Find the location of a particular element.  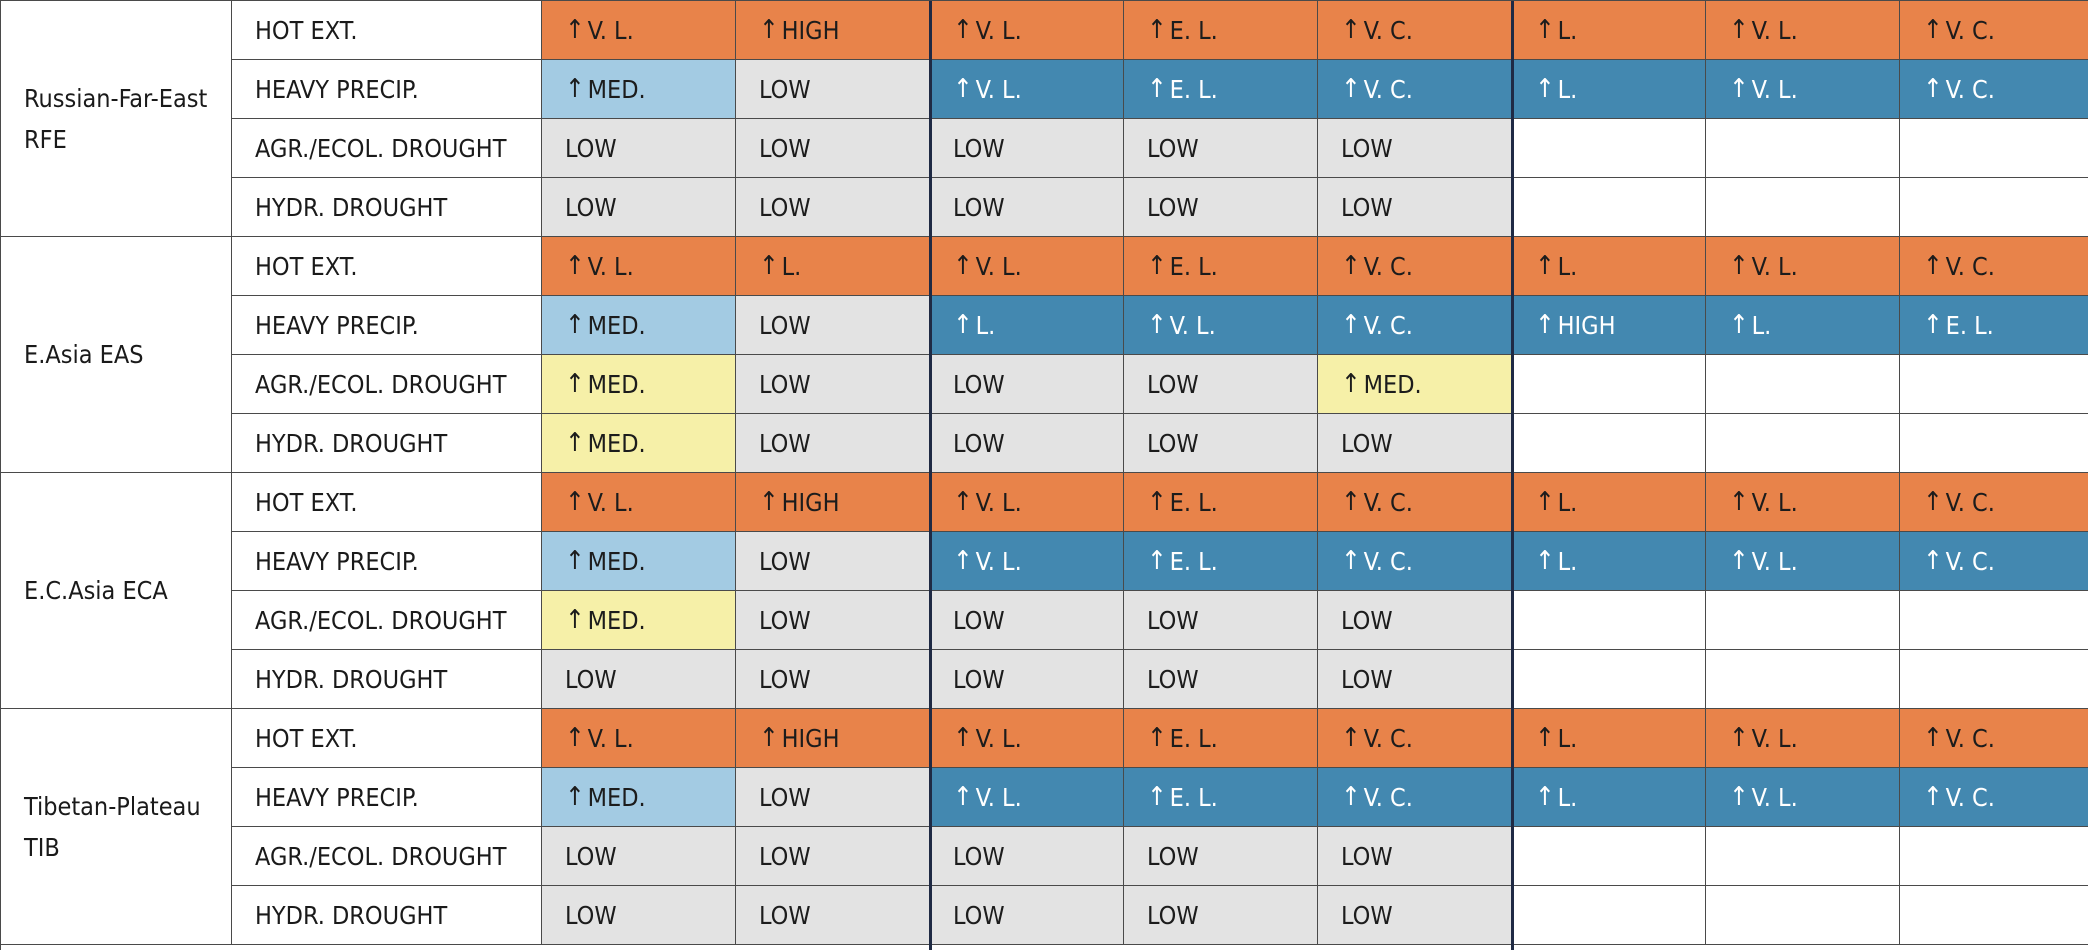

assessment-cell: ↑ E. L. is located at coordinates (1221, 89).